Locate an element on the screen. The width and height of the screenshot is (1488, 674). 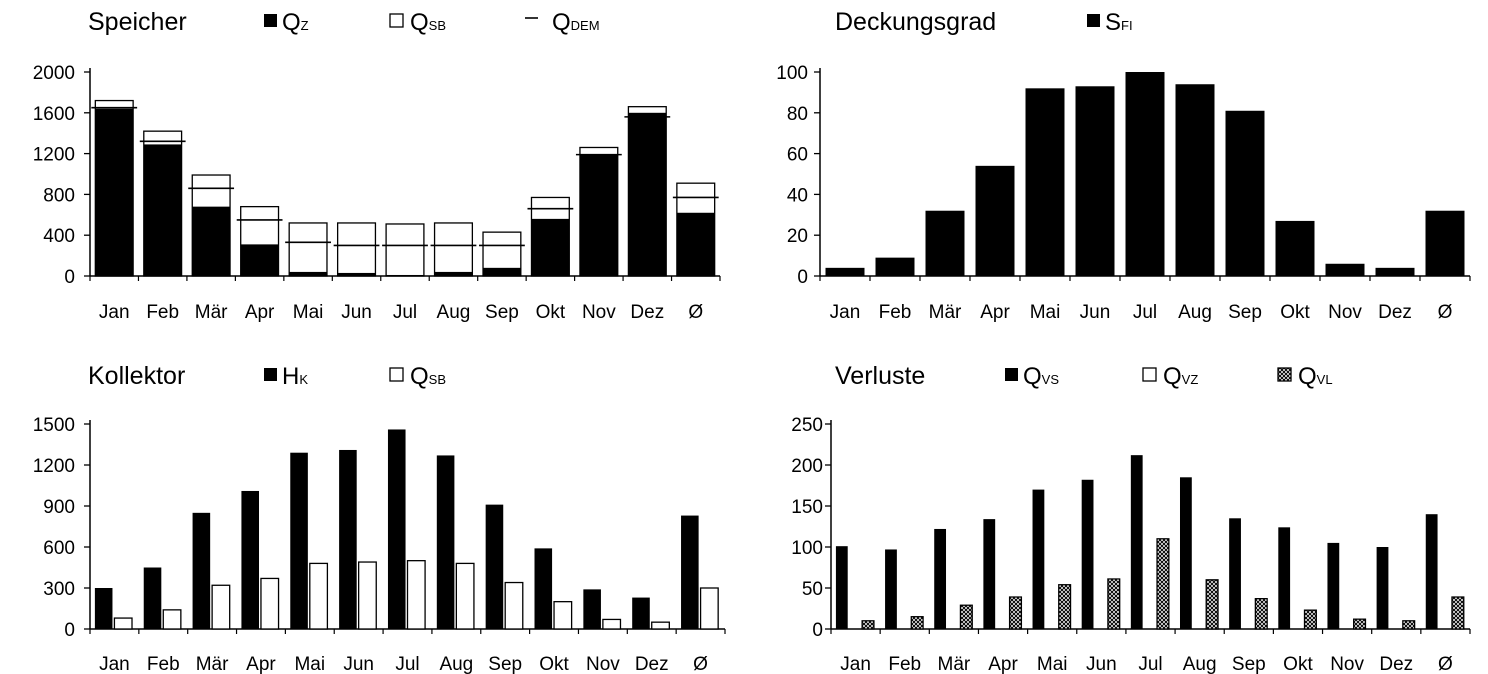
y-tick-label: 50 is located at coordinates (812, 589).